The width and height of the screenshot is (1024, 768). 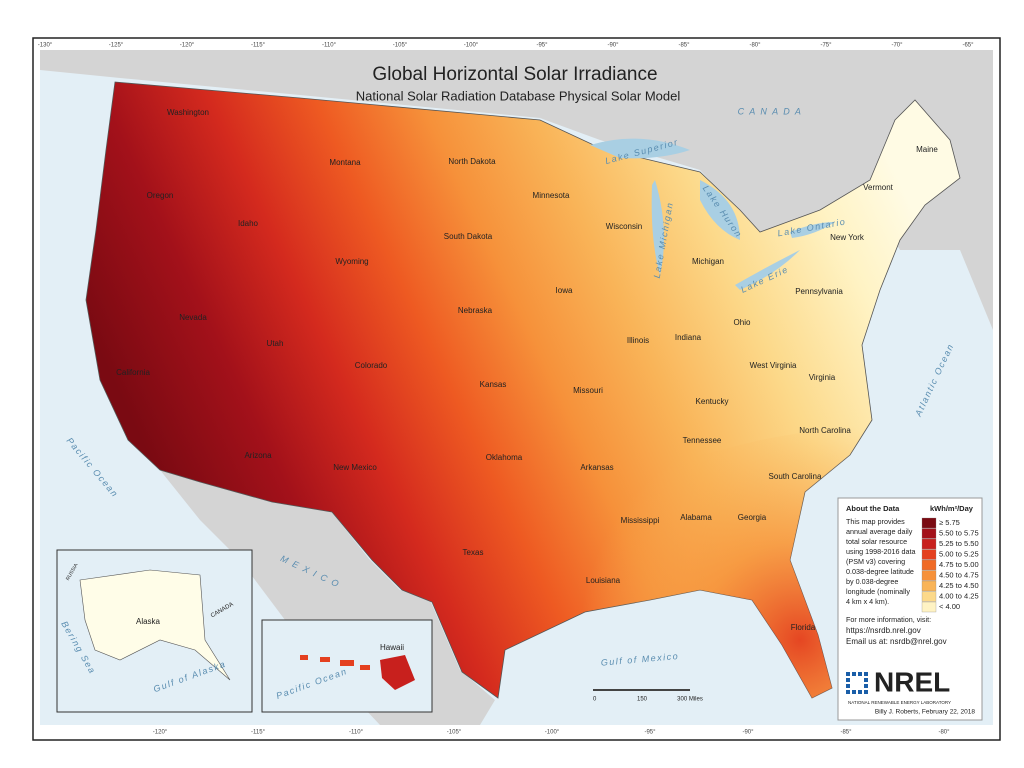 What do you see at coordinates (504, 457) in the screenshot?
I see `state-label: Oklahoma` at bounding box center [504, 457].